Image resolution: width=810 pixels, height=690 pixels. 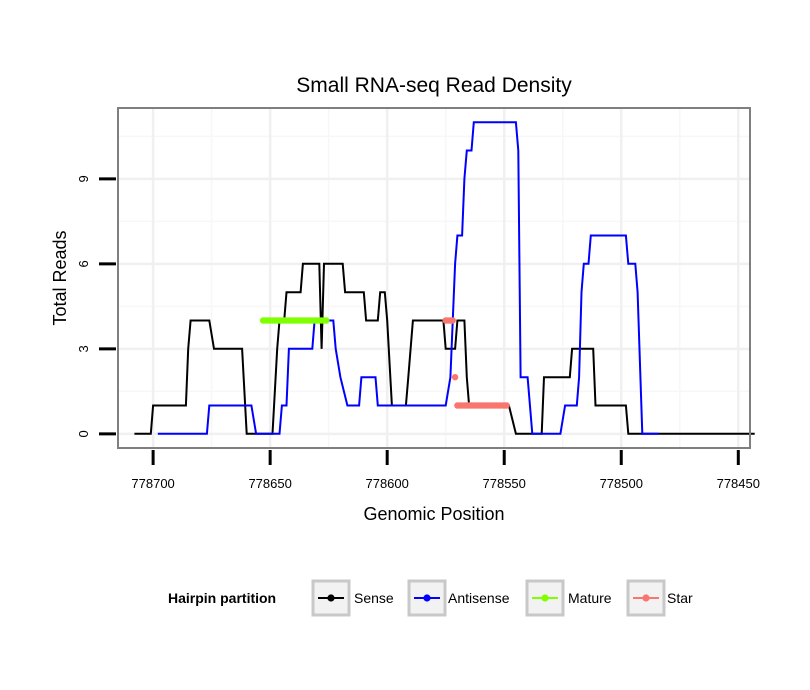 What do you see at coordinates (60, 277) in the screenshot?
I see `y-axis-label: Total Reads` at bounding box center [60, 277].